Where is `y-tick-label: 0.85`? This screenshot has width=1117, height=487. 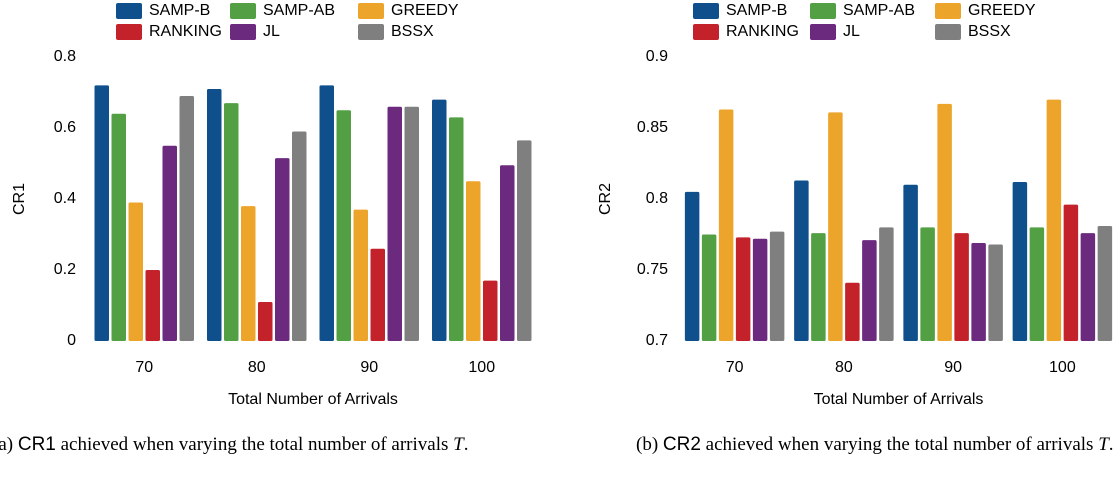 y-tick-label: 0.85 is located at coordinates (652, 127).